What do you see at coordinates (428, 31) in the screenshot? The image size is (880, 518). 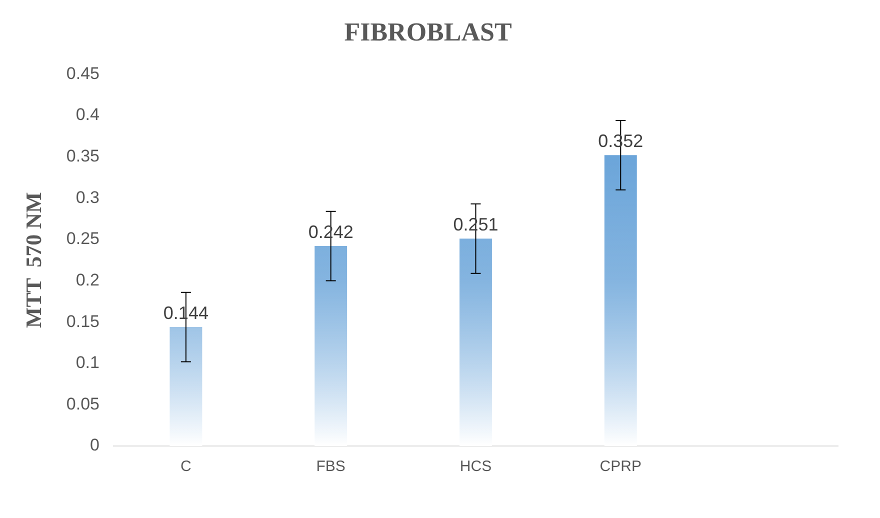 I see `chart-title: FIBROBLAST` at bounding box center [428, 31].